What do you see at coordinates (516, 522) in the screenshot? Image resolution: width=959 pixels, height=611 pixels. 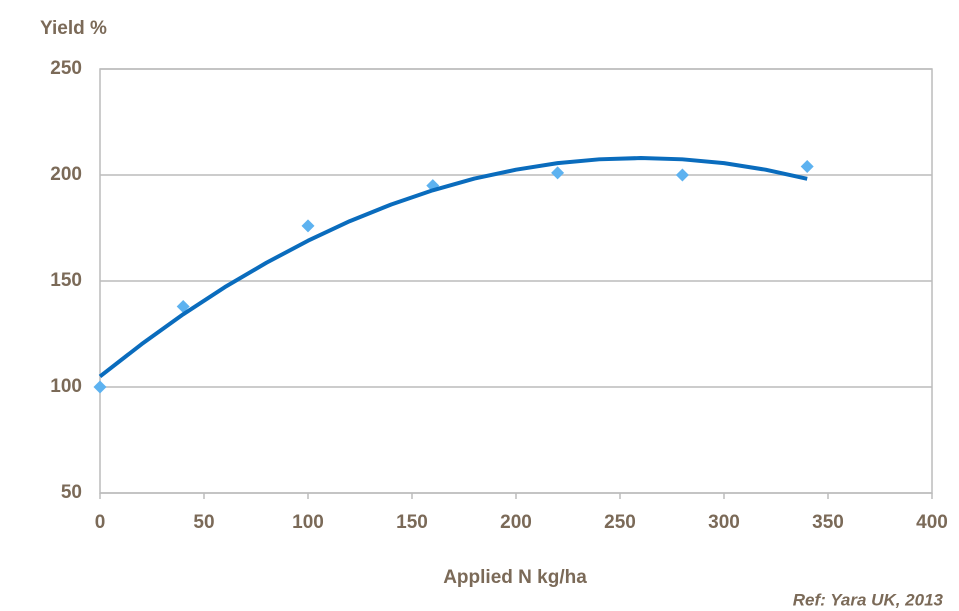 I see `x-tick-label: 200` at bounding box center [516, 522].